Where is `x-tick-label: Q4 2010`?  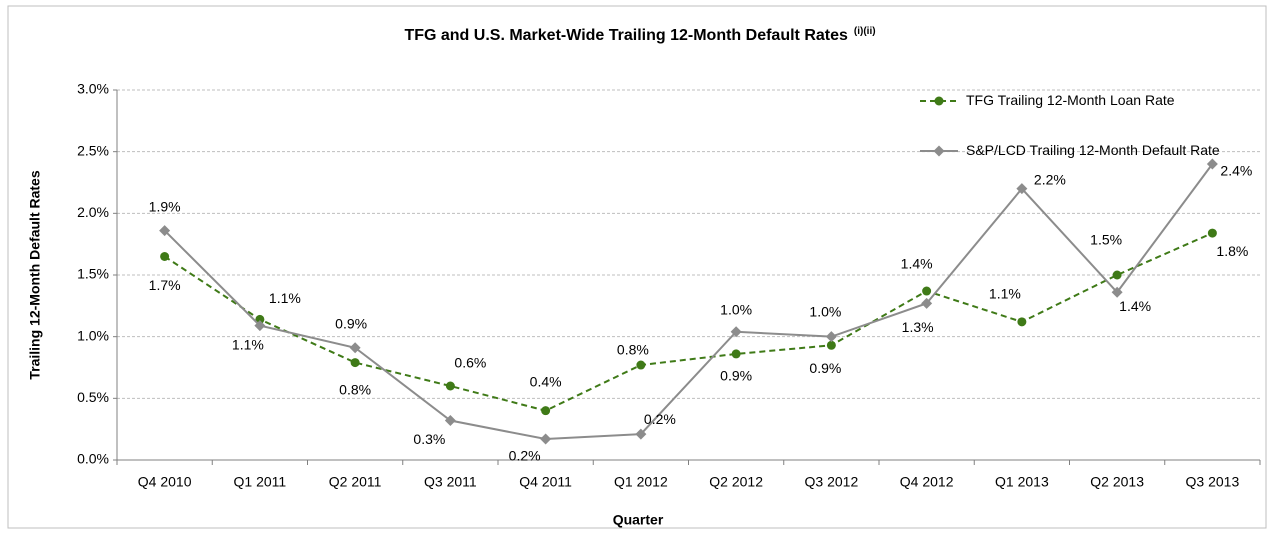 x-tick-label: Q4 2010 is located at coordinates (165, 482).